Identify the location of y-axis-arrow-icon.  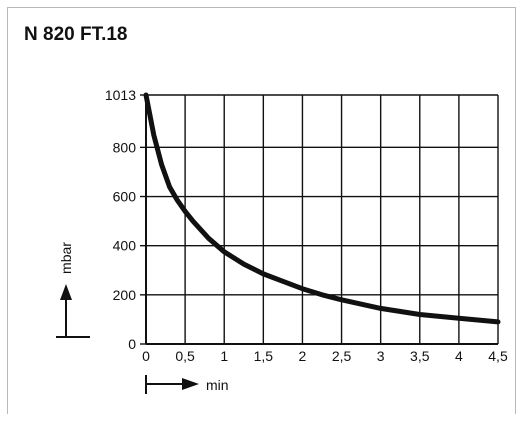
(73, 311).